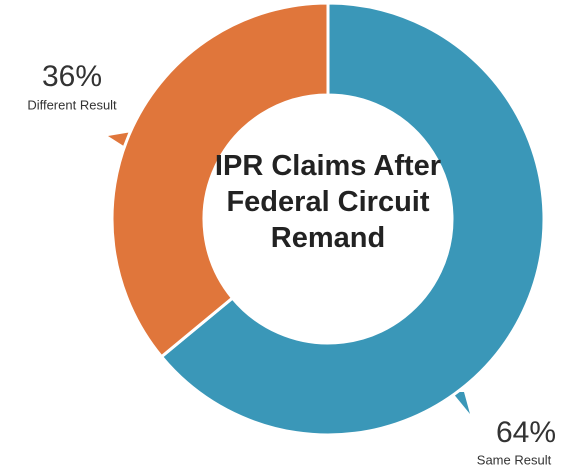 The width and height of the screenshot is (566, 472). What do you see at coordinates (328, 202) in the screenshot?
I see `chart-title: IPR Claims After Federal Circuit Remand` at bounding box center [328, 202].